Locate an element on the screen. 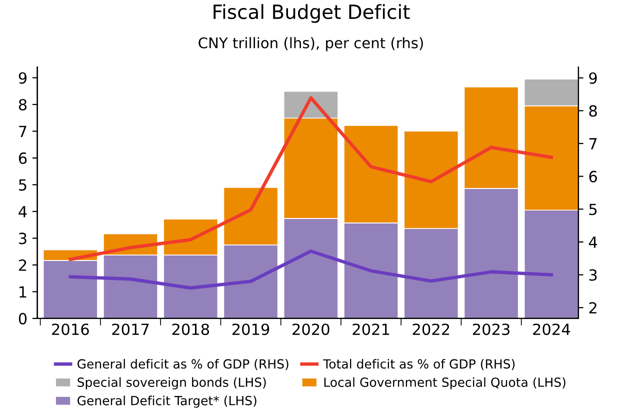 The height and width of the screenshot is (419, 622). y-tick-label: 0 is located at coordinates (22, 318).